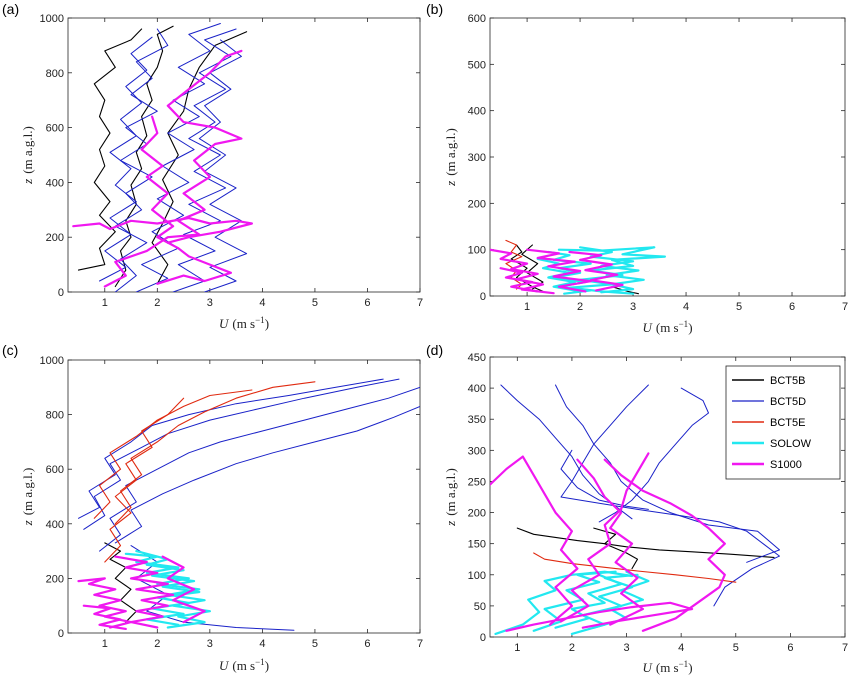 This screenshot has width=850, height=677. What do you see at coordinates (477, 158) in the screenshot?
I see `y-tick-label: 300` at bounding box center [477, 158].